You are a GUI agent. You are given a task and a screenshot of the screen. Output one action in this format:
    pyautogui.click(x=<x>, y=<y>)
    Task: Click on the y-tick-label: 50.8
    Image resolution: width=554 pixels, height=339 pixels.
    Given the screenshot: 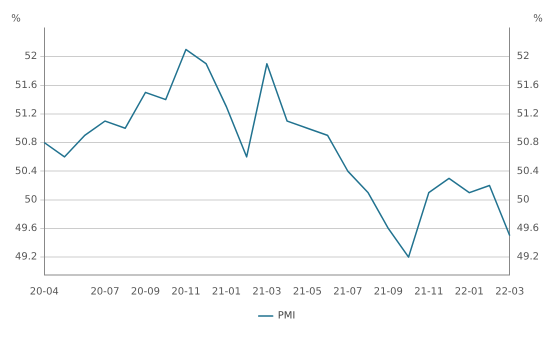 What is the action you would take?
    pyautogui.click(x=26, y=142)
    